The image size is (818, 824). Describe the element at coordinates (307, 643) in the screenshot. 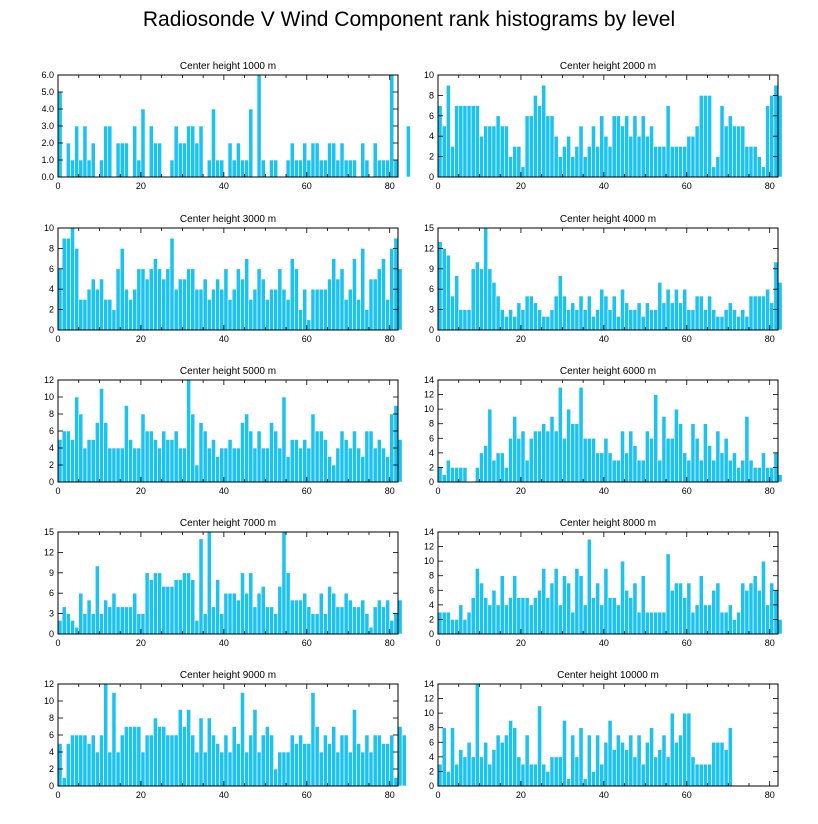

I see `x-tick-label: 60` at that location.